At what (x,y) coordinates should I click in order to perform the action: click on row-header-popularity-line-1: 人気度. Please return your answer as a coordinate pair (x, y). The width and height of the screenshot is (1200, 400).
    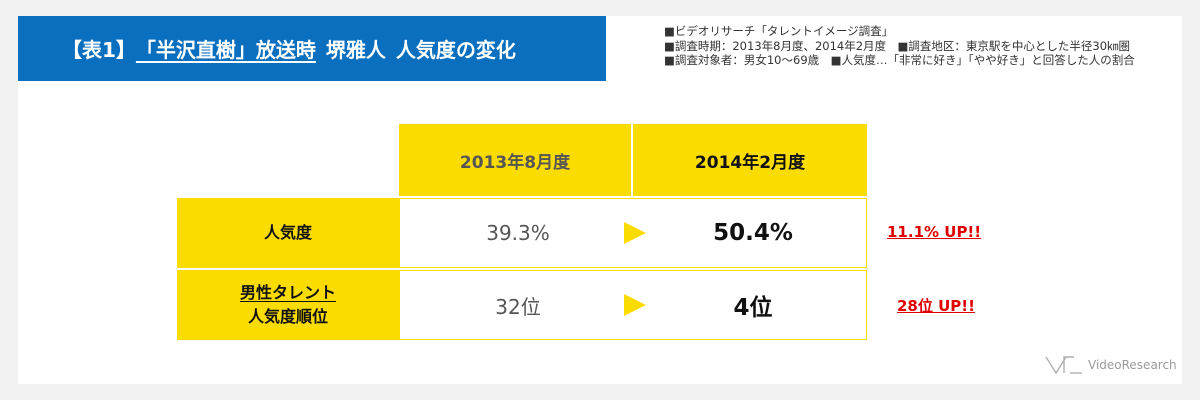
    Looking at the image, I should click on (287, 232).